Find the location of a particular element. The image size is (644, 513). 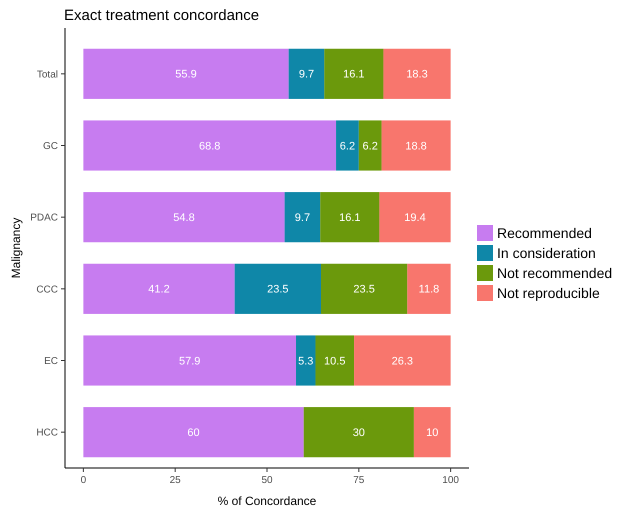

data-label: 26.3 is located at coordinates (403, 361).